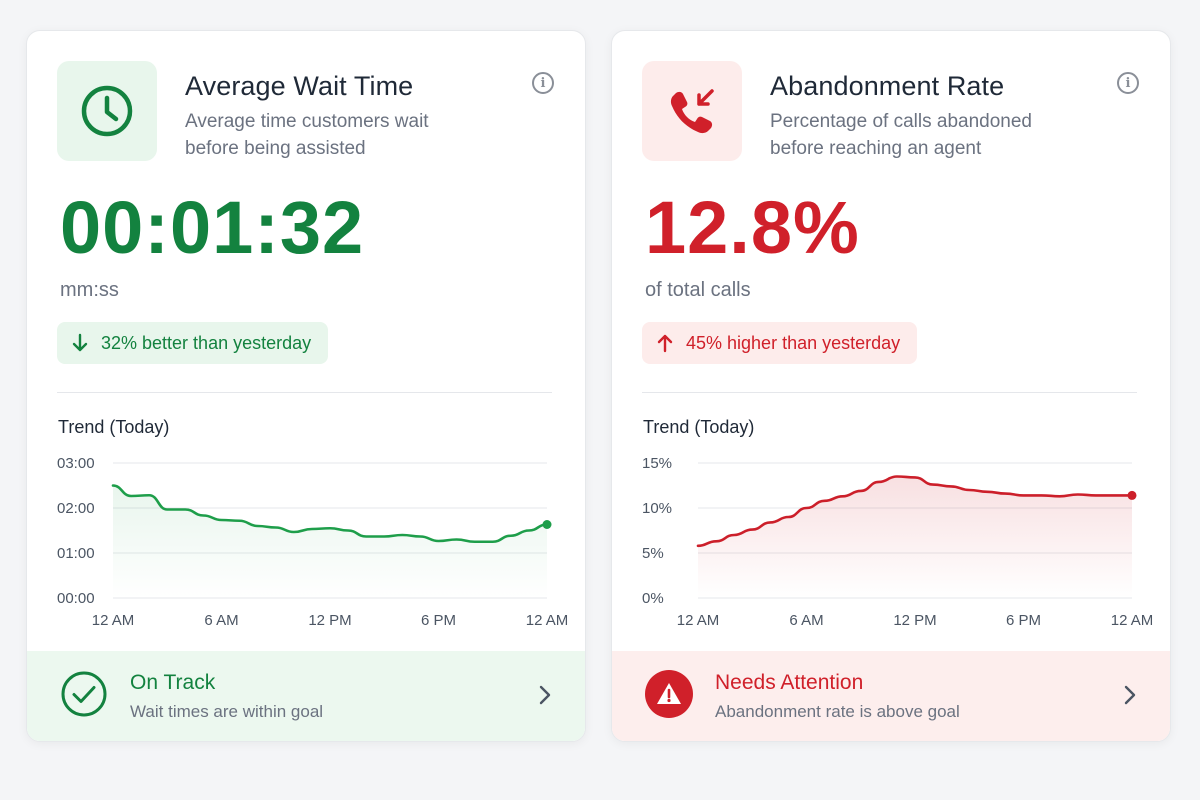 This screenshot has width=1200, height=800. Describe the element at coordinates (669, 694) in the screenshot. I see `warning-icon` at that location.